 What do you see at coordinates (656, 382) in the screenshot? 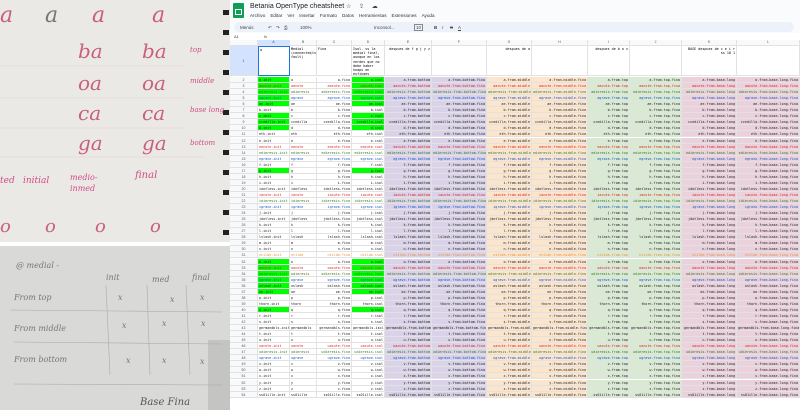
I see `table-cell: y.from.top.fina` at bounding box center [656, 382].